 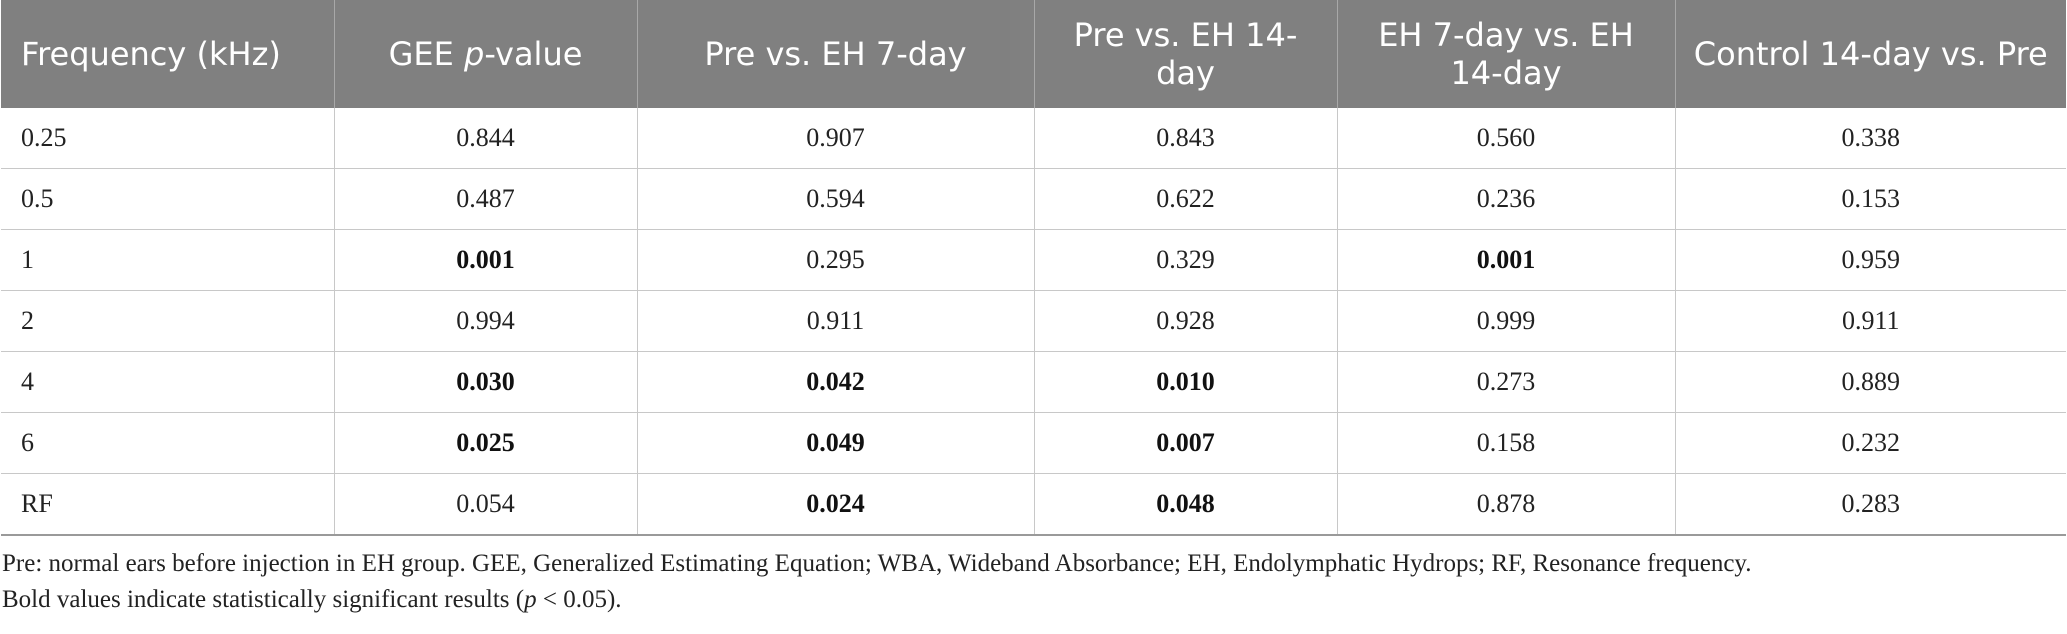 I want to click on p-value-cell: 0.025, so click(x=486, y=443).